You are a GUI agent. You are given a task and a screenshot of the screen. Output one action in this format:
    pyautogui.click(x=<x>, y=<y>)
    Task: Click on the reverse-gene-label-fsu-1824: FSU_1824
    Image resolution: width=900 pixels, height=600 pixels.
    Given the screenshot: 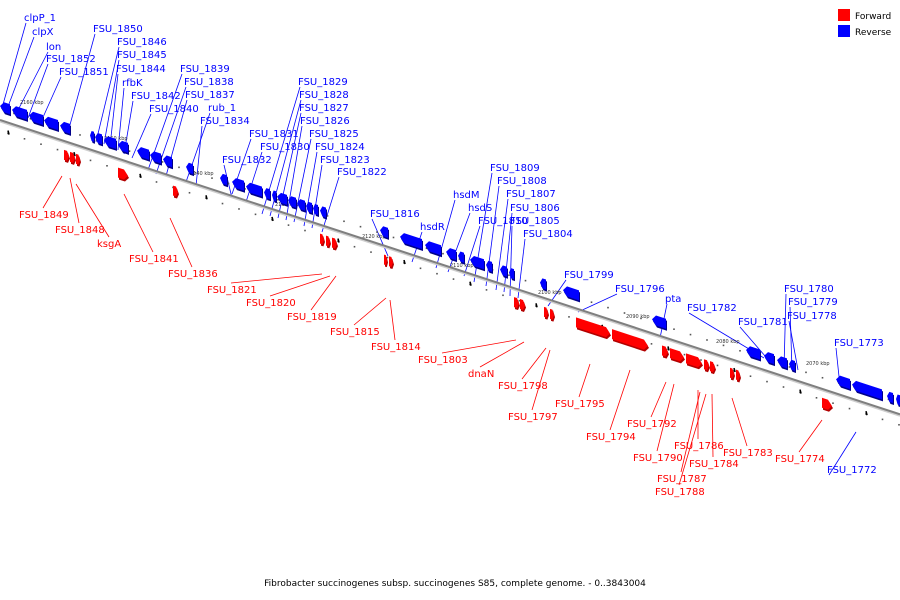 What is the action you would take?
    pyautogui.click(x=340, y=147)
    